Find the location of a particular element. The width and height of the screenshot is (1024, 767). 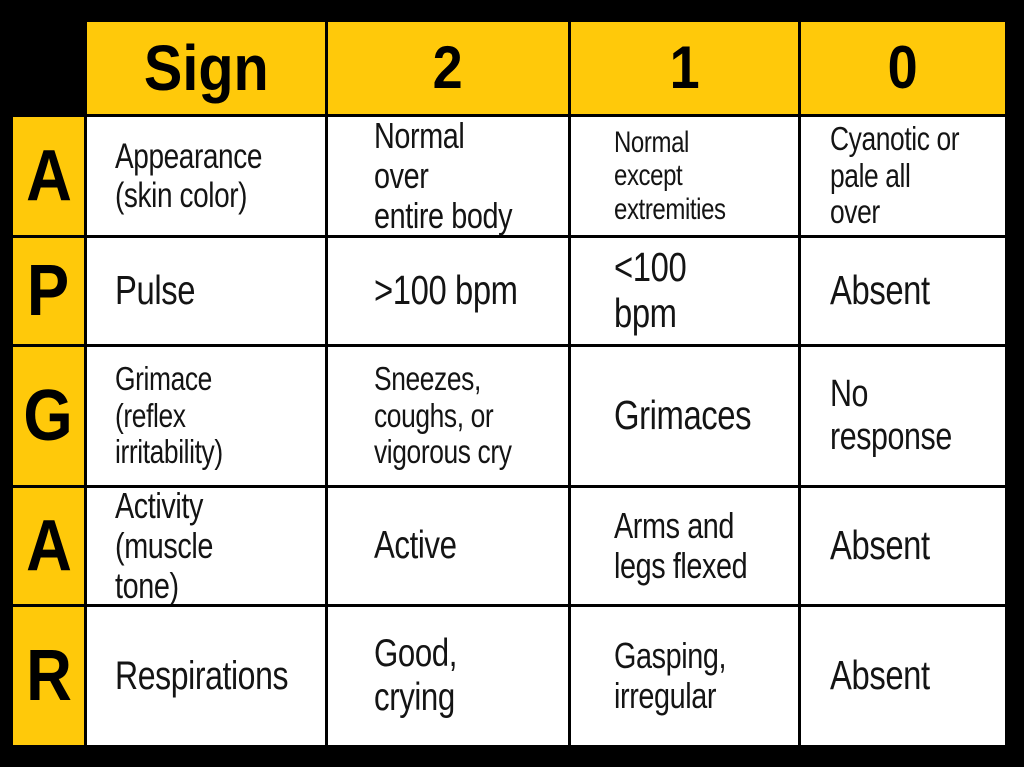

corner-spacer is located at coordinates (48, 68).